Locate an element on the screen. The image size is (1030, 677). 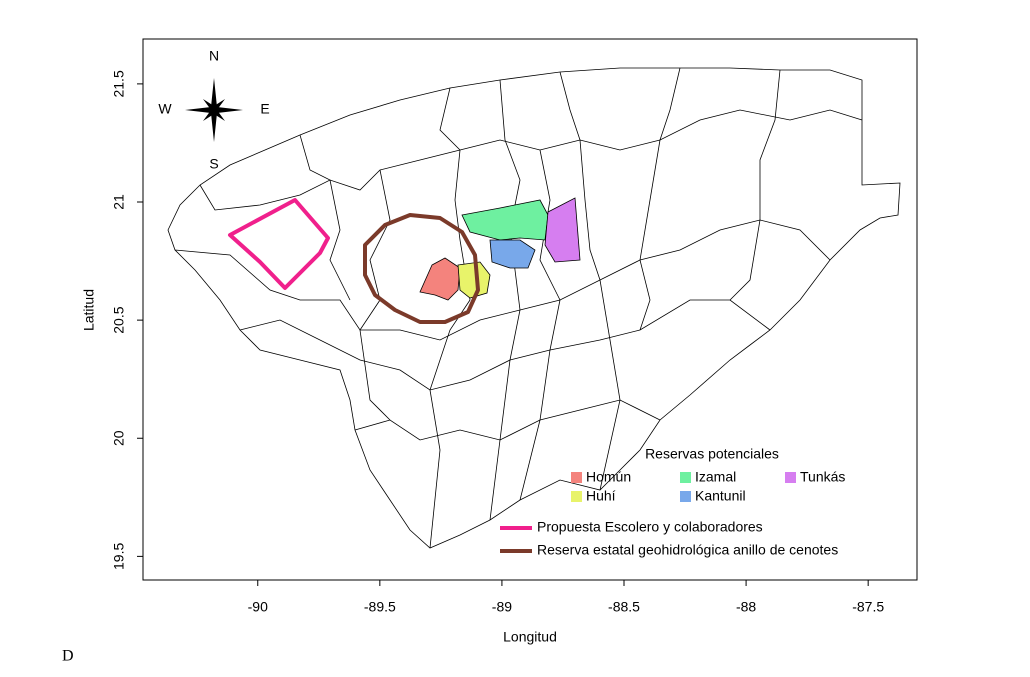
panel-label: D is located at coordinates (68, 656).